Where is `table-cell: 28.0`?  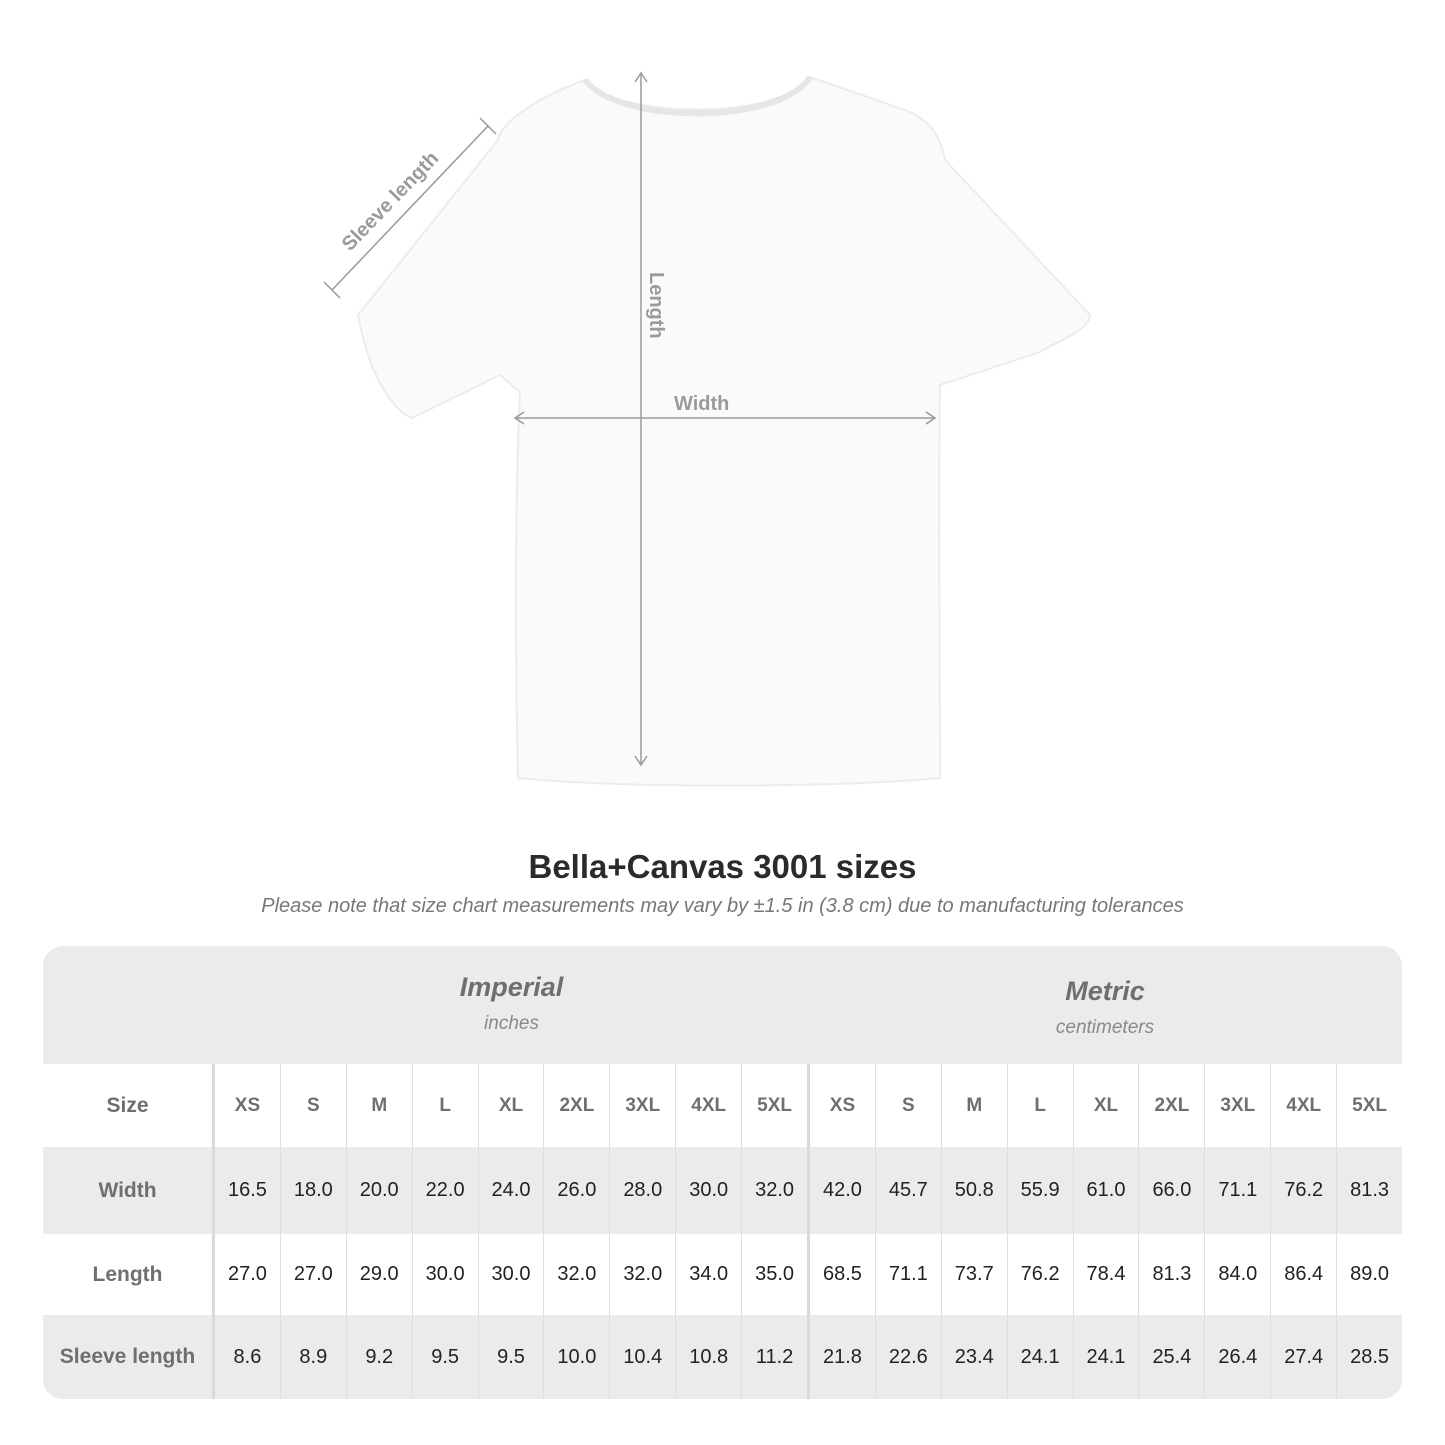
table-cell: 28.0 is located at coordinates (643, 1190).